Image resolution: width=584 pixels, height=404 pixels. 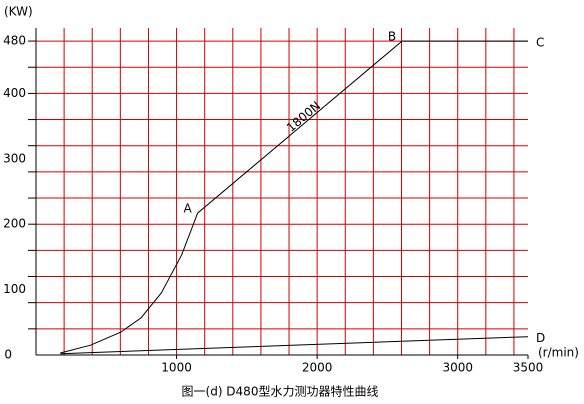 I want to click on x-tick-label: 2000, so click(x=317, y=368).